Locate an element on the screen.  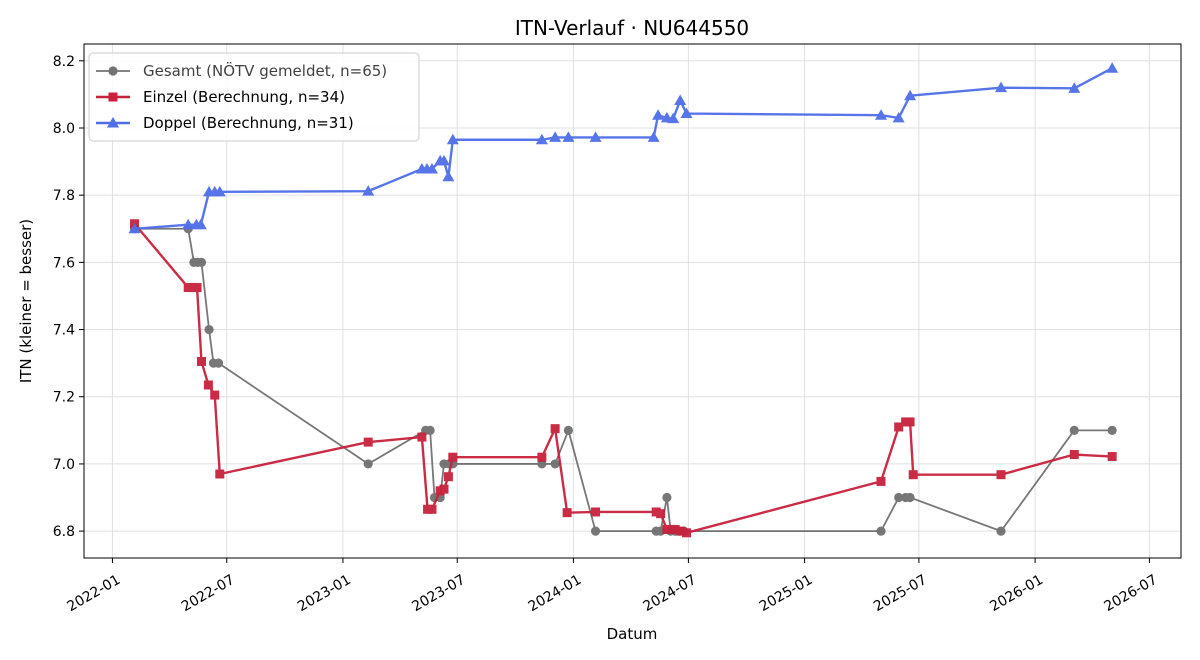
legend-item: Gesamt (NÖTV gemeldet, n=65) is located at coordinates (241, 70).